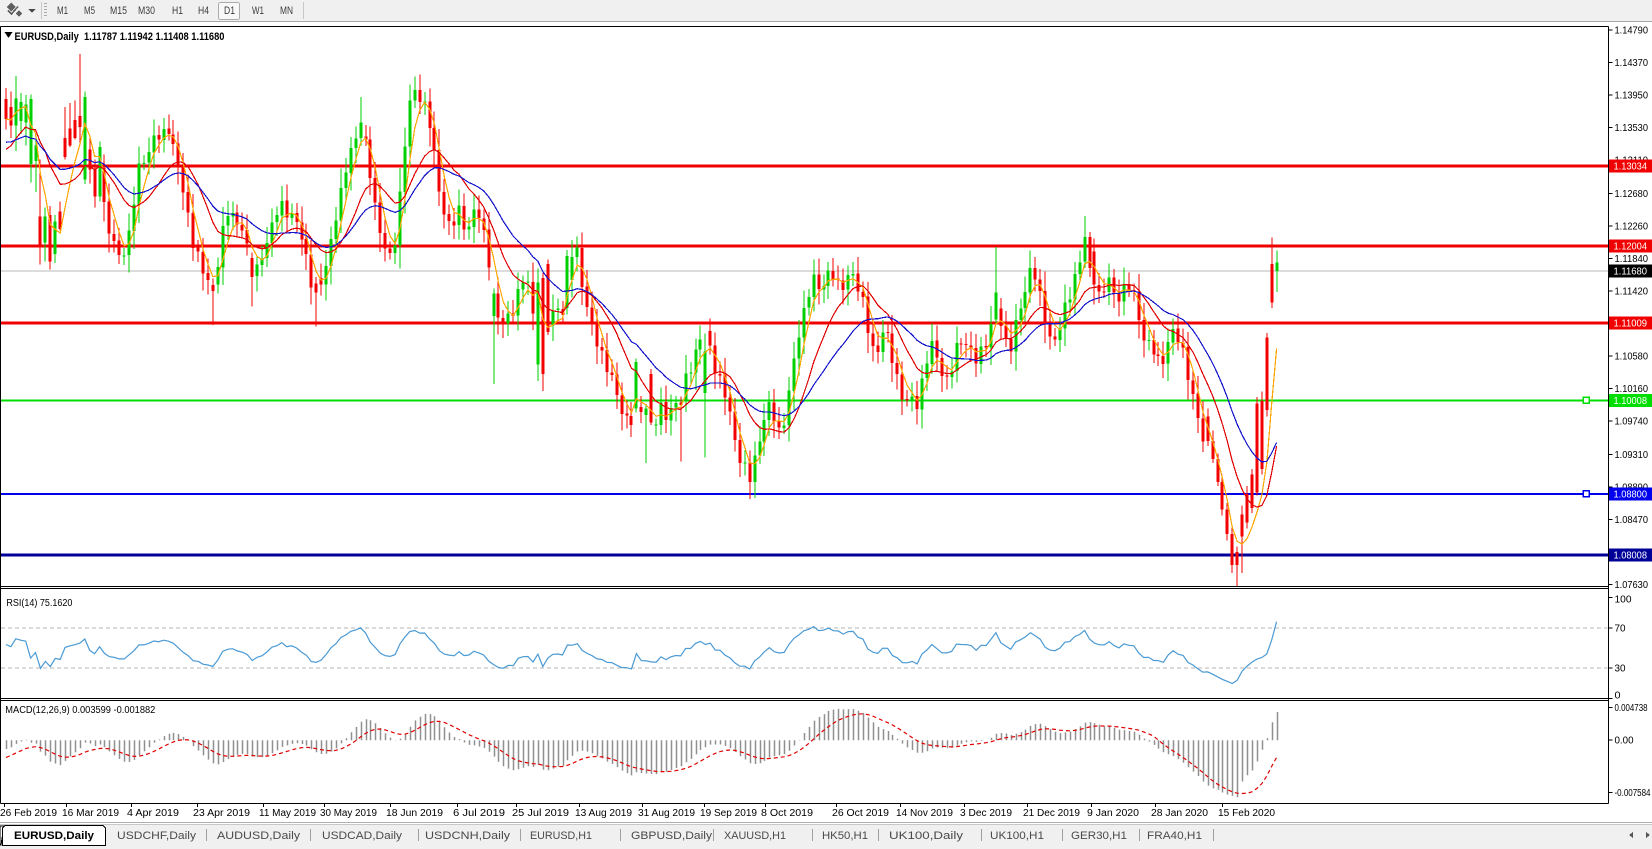  I want to click on svg-text: 1.14790, so click(1632, 31).